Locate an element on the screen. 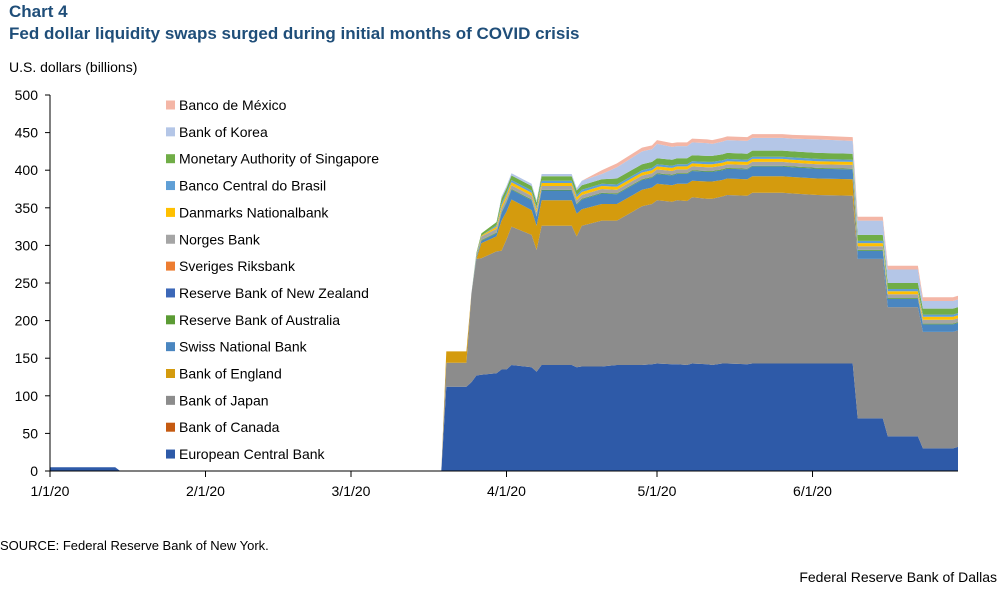 The width and height of the screenshot is (997, 589). legend-item-sveriges-riksbank: Sveriges Riksbank is located at coordinates (231, 266).